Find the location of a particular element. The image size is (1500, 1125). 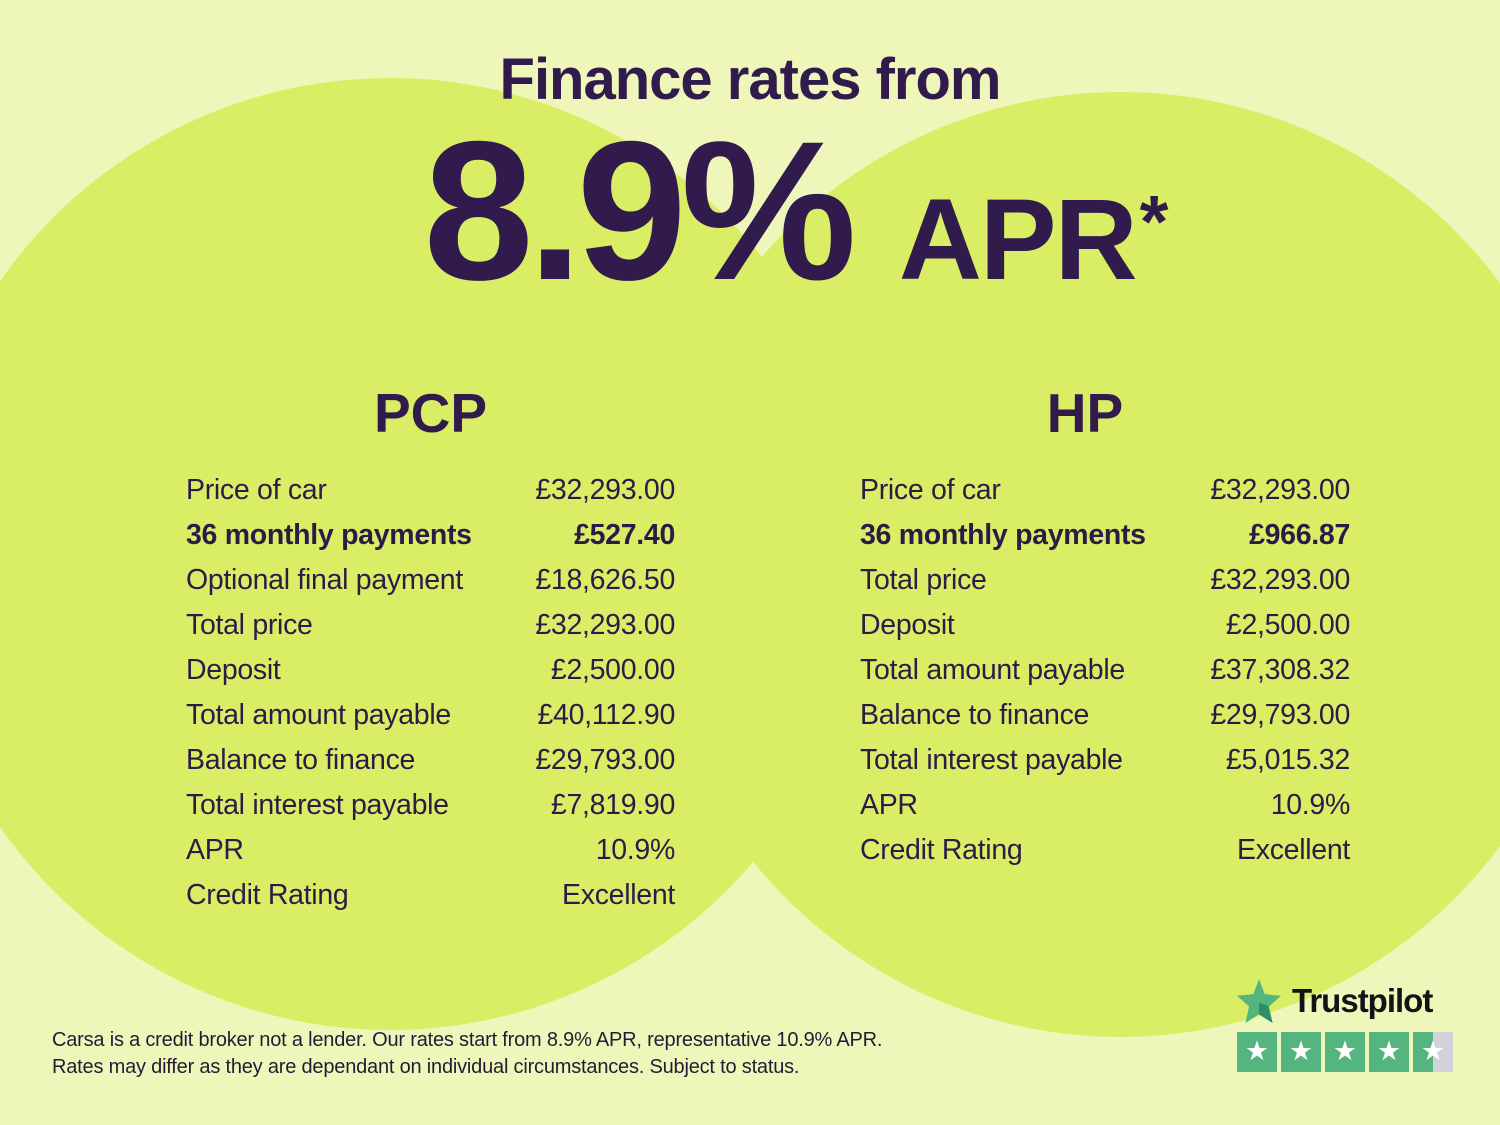

table-row: Total interest payable £5,015.32 is located at coordinates (1105, 760).